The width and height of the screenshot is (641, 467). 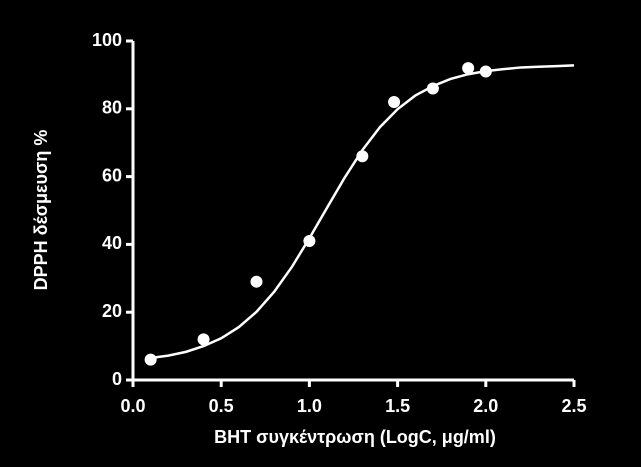 I want to click on x-axis-label: BHT συγκέντρωση (LogC, μg/ml), so click(x=355, y=437).